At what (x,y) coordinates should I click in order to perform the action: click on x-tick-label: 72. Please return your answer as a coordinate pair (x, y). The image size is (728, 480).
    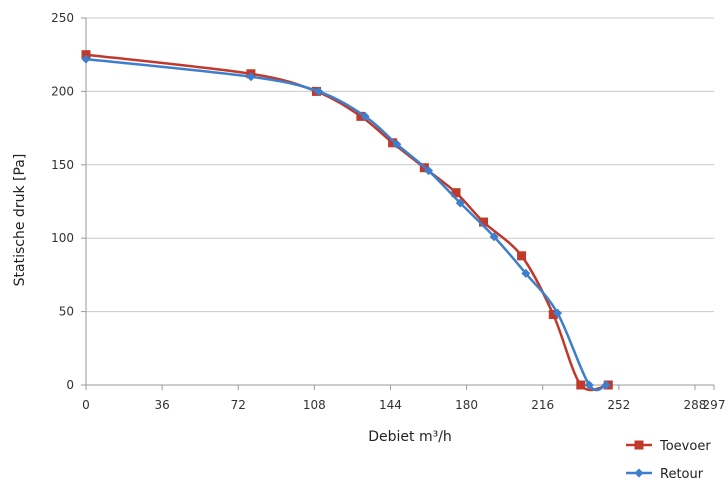
    Looking at the image, I should click on (238, 405).